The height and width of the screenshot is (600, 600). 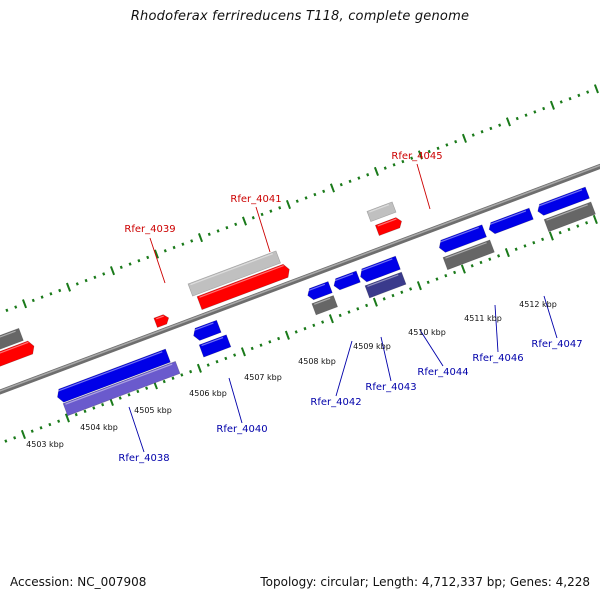 I want to click on gene-rfer-4042-shadow, so click(x=324, y=305).